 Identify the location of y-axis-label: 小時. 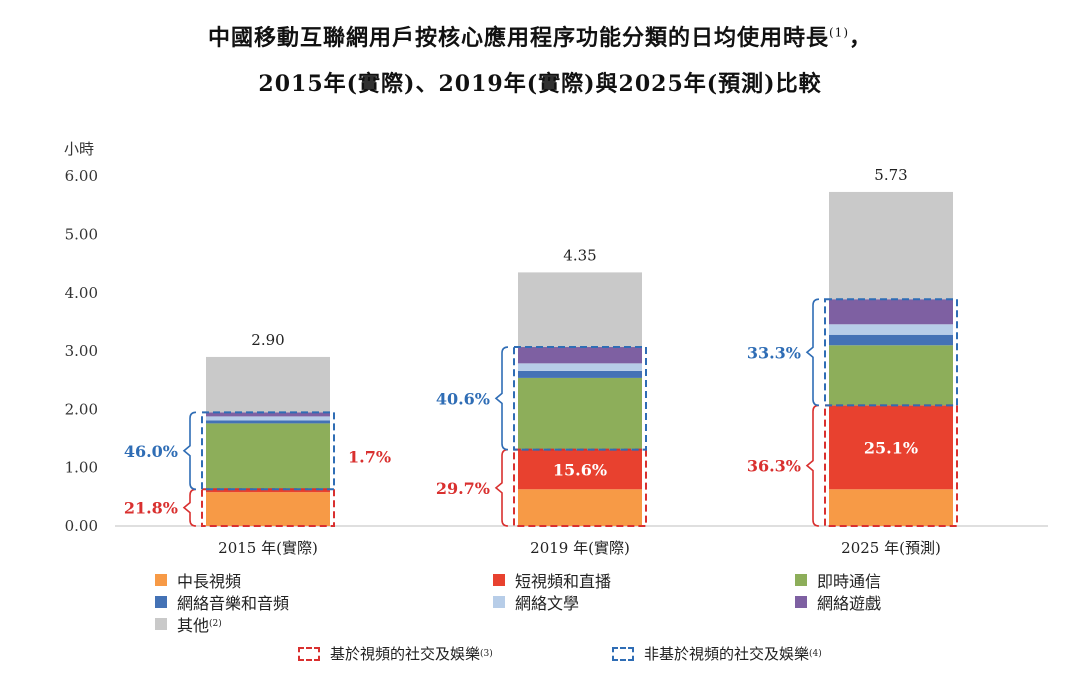
(79, 149).